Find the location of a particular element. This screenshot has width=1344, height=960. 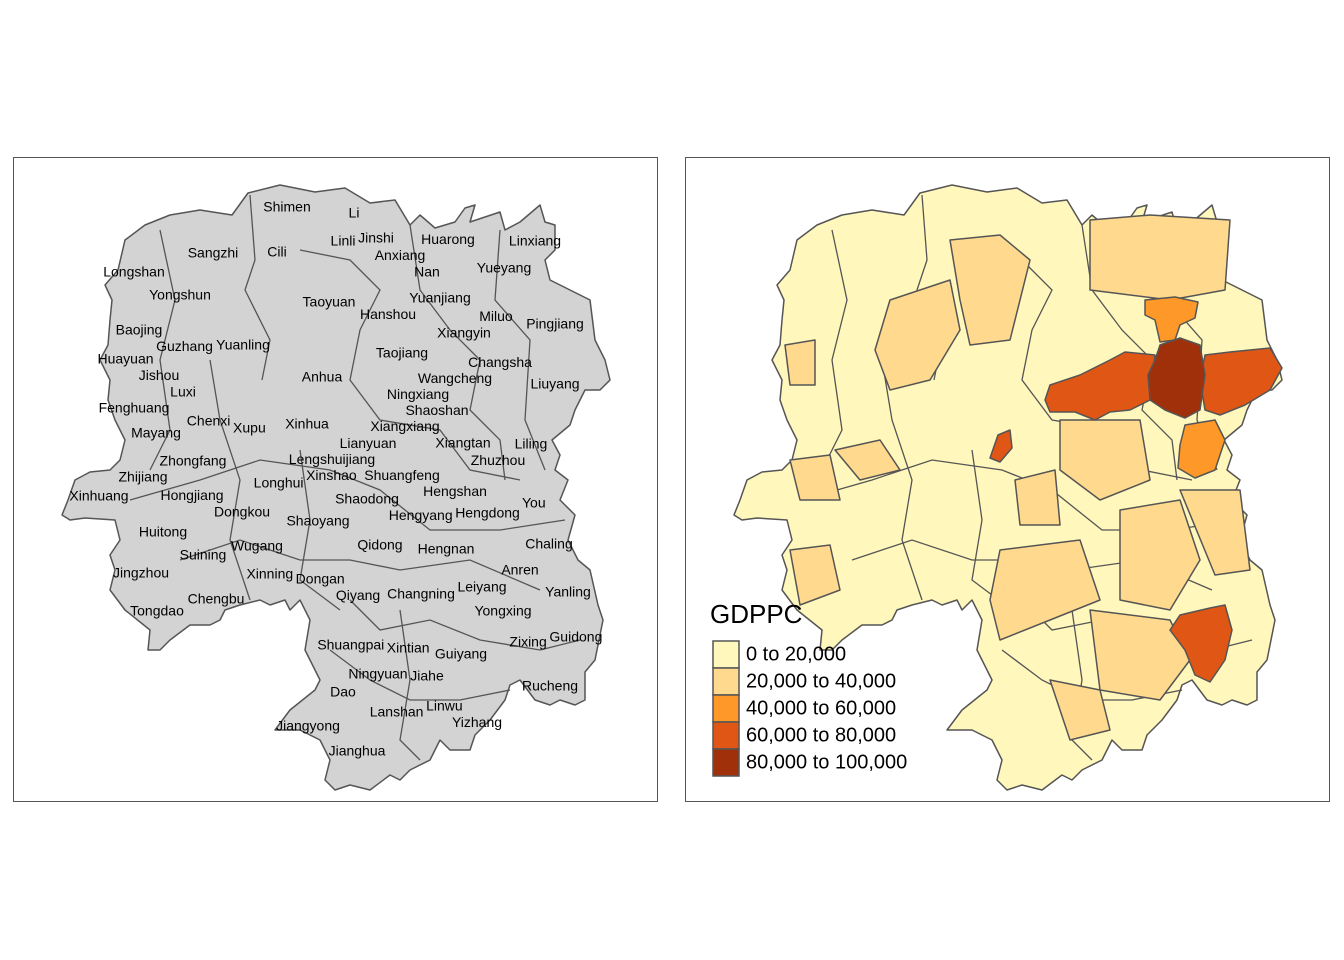

county-label: Zixing is located at coordinates (527, 642).